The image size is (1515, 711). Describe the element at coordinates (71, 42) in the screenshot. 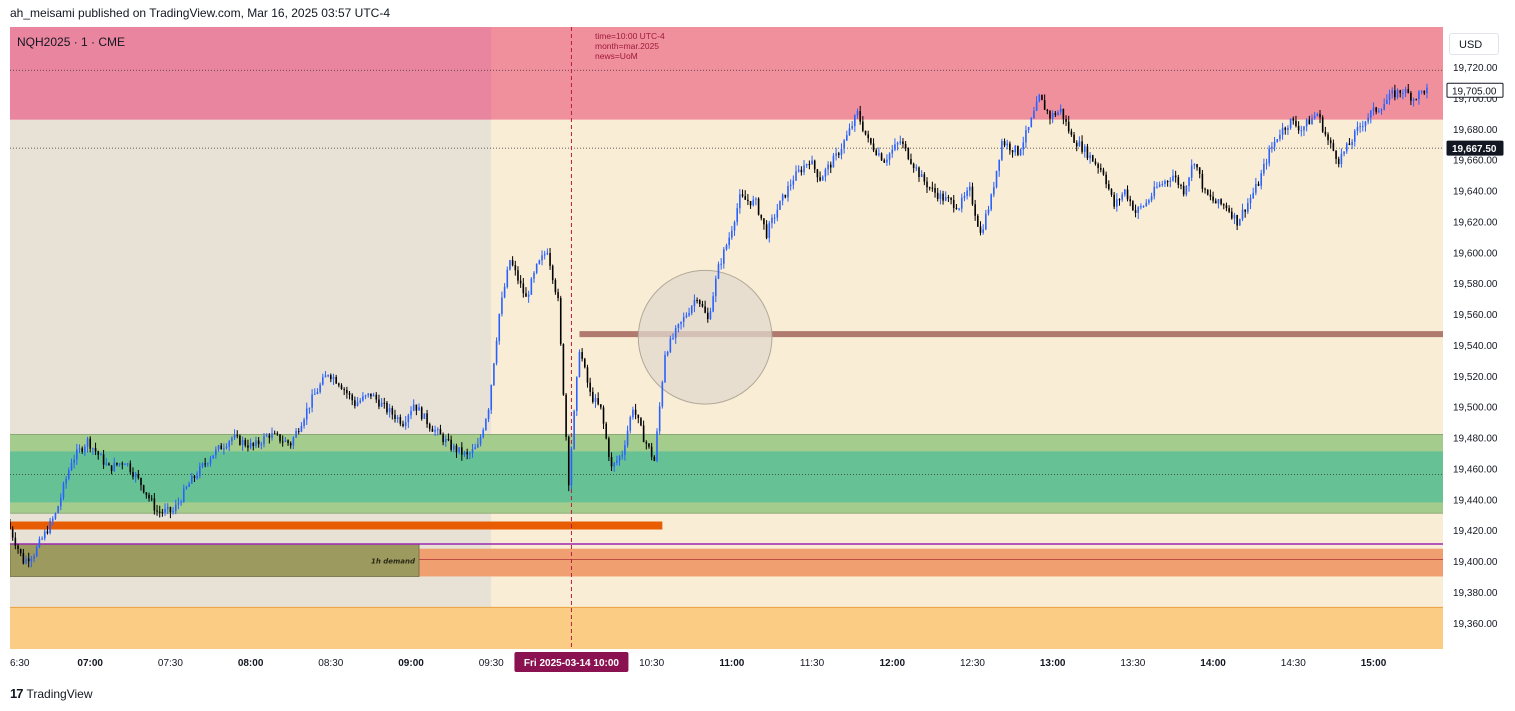

I see `symbol-label: NQH2025 · 1 · CME` at that location.